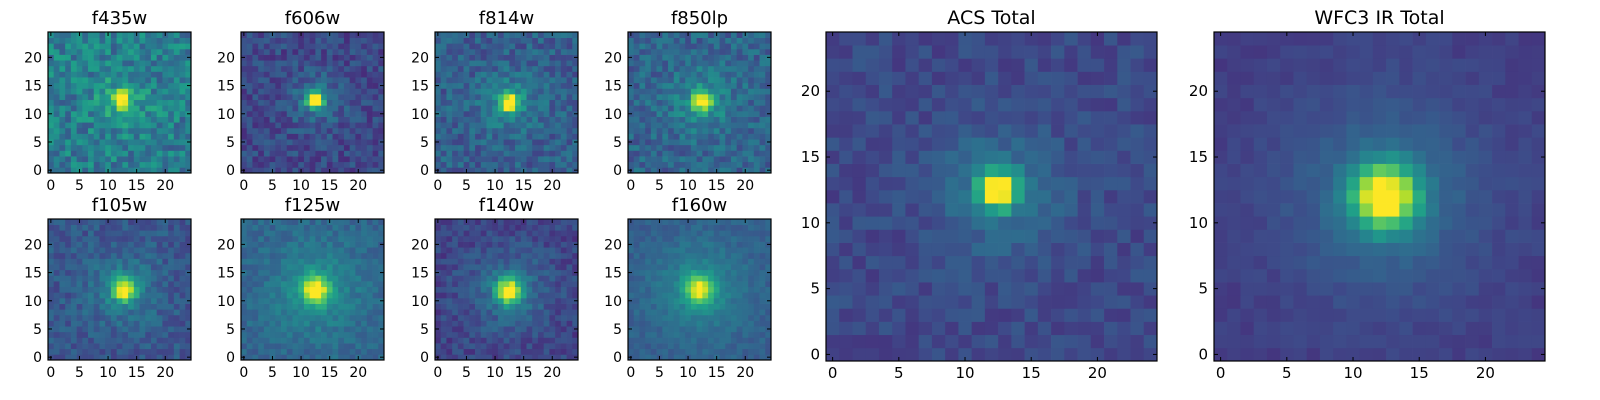 The width and height of the screenshot is (1600, 400). Describe the element at coordinates (630, 186) in the screenshot. I see `x-tick-label: 0` at that location.